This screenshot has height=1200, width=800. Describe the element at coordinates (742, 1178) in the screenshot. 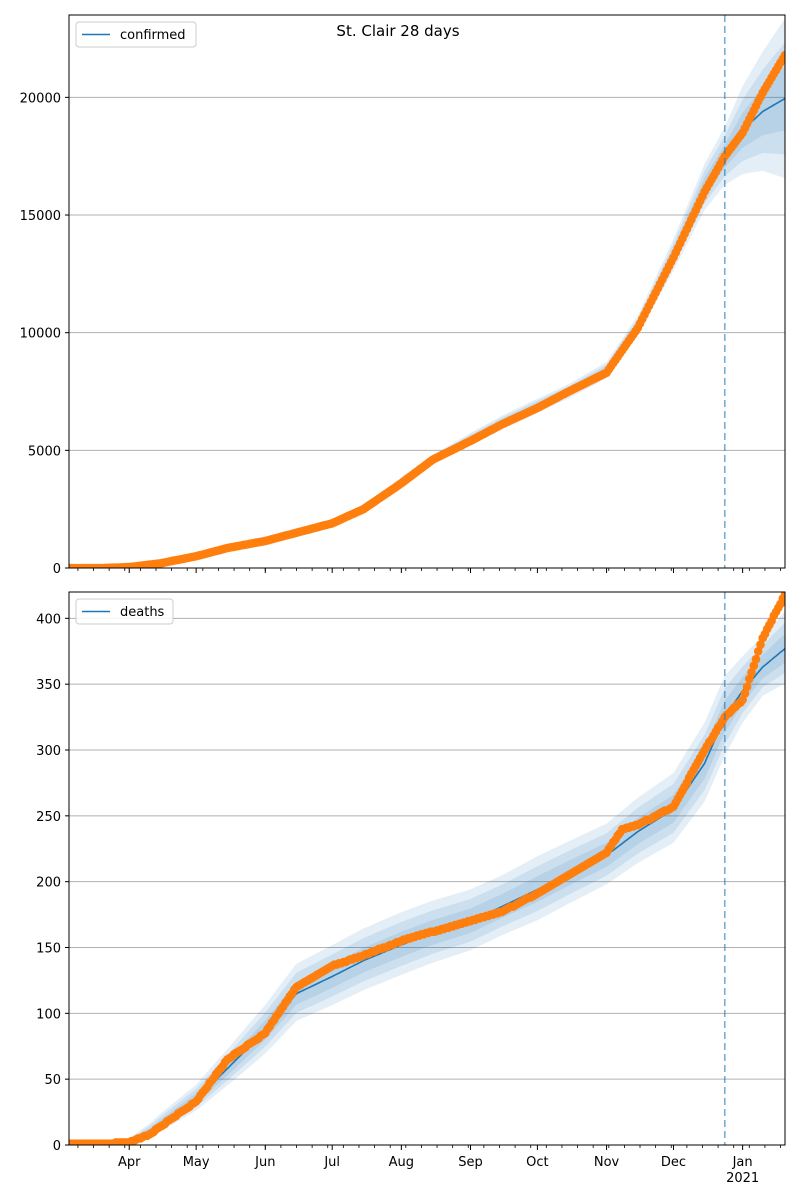

I see `x-tick-label: 2021` at that location.